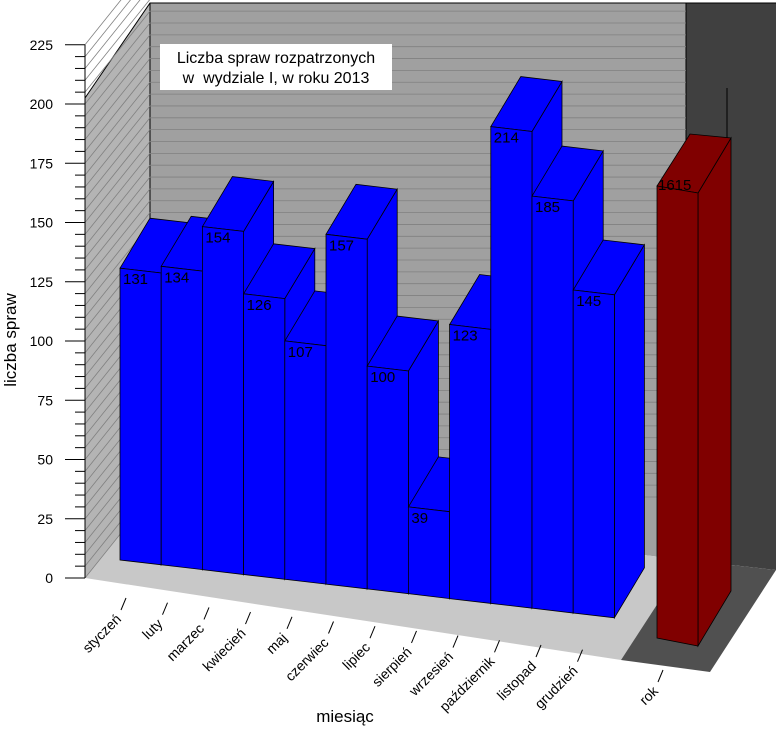 This screenshot has height=737, width=776. What do you see at coordinates (217, 238) in the screenshot?
I see `bar-value-label: 154` at bounding box center [217, 238].